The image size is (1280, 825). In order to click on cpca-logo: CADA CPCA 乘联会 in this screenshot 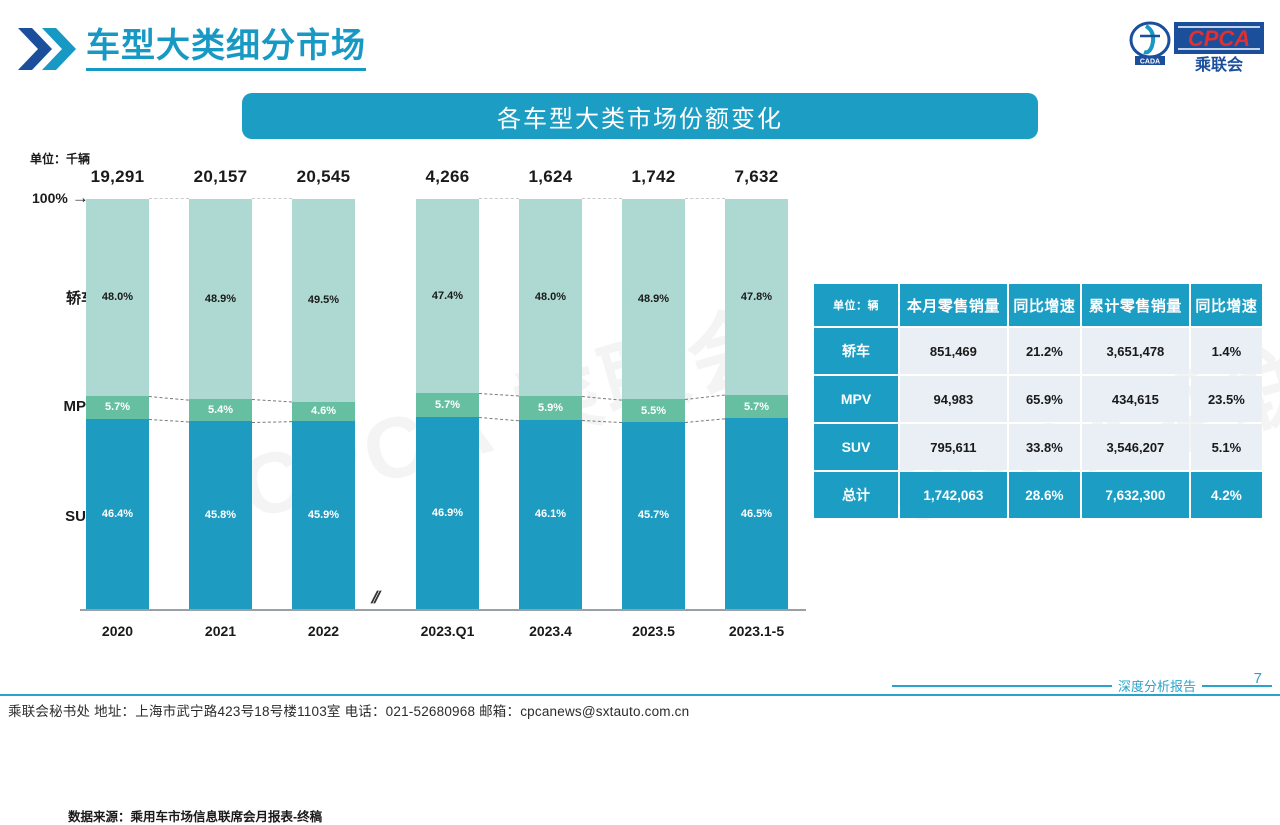, I will do `click(1196, 47)`.